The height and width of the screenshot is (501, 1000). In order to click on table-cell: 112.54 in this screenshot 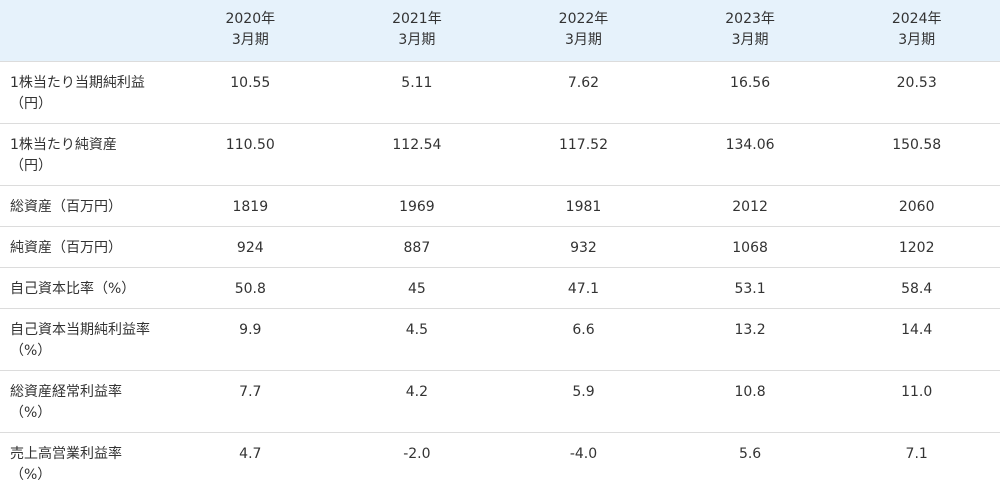, I will do `click(417, 154)`.